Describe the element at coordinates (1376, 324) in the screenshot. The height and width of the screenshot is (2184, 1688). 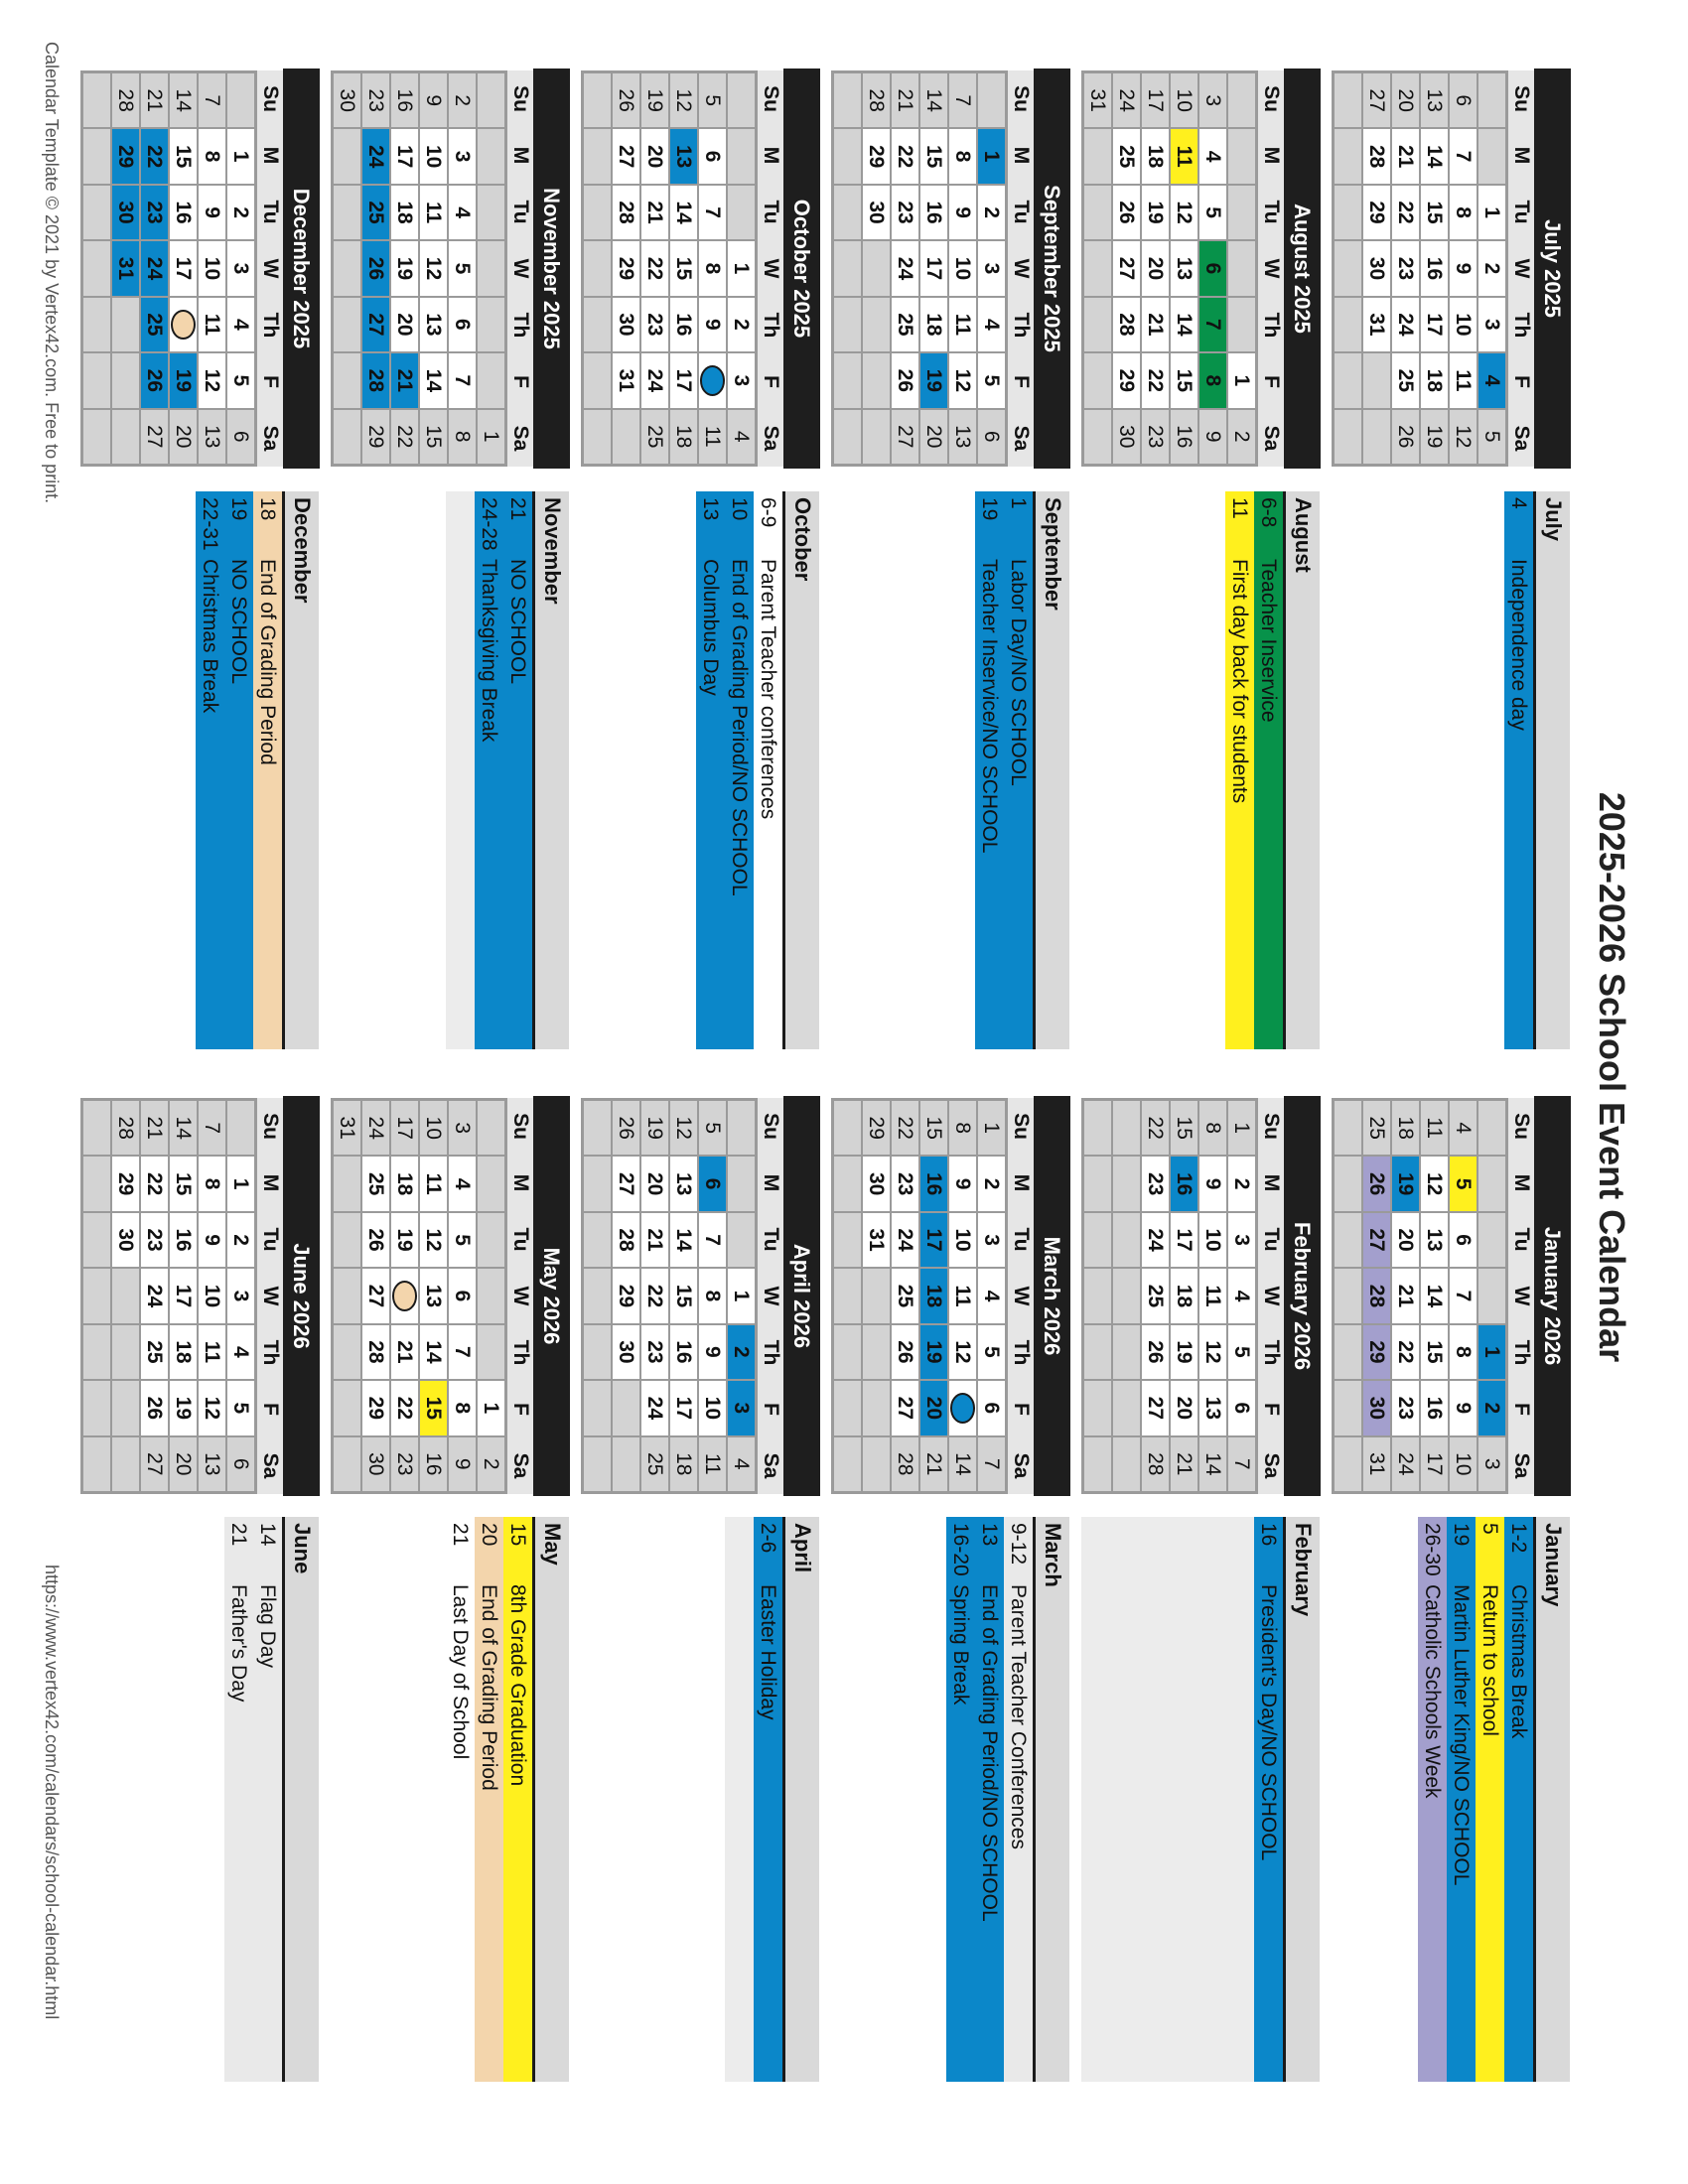
I see `day-cell: 31` at that location.